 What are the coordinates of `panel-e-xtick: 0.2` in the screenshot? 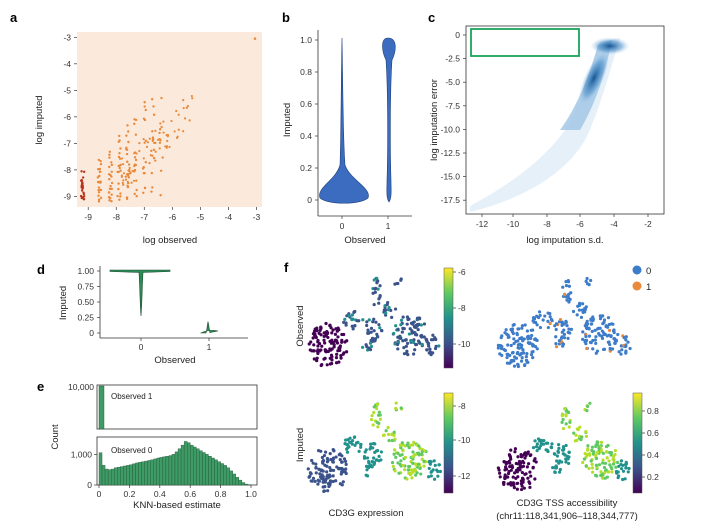 It's located at (129, 494).